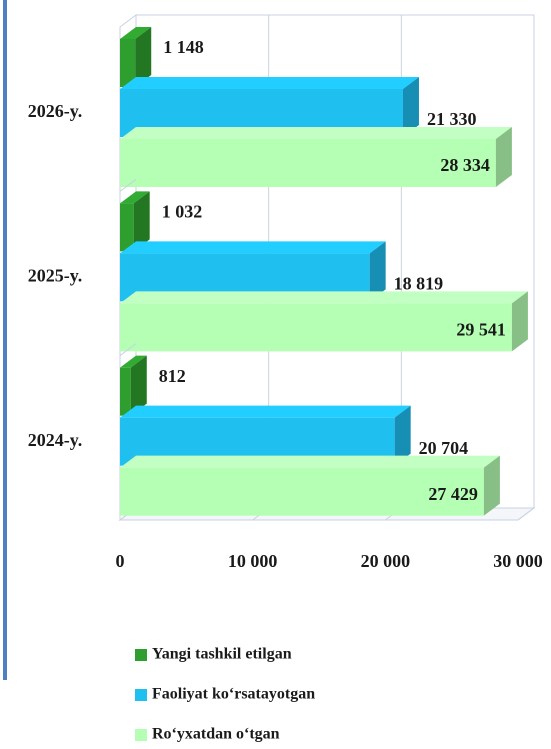  I want to click on legend-label: Yangi tashkil etilgan, so click(222, 654).